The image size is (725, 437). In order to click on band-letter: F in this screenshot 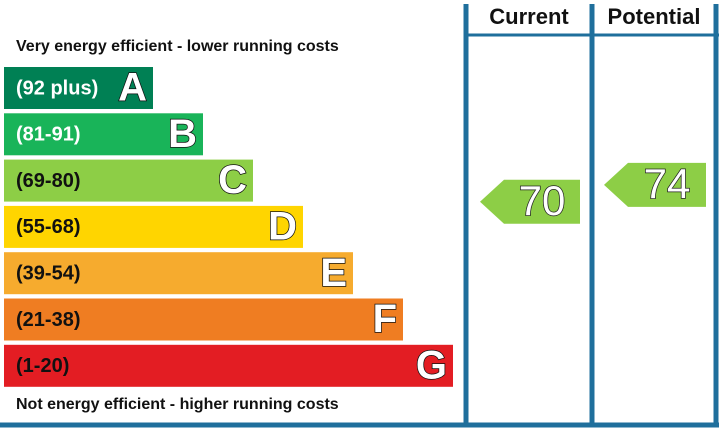, I will do `click(385, 319)`.